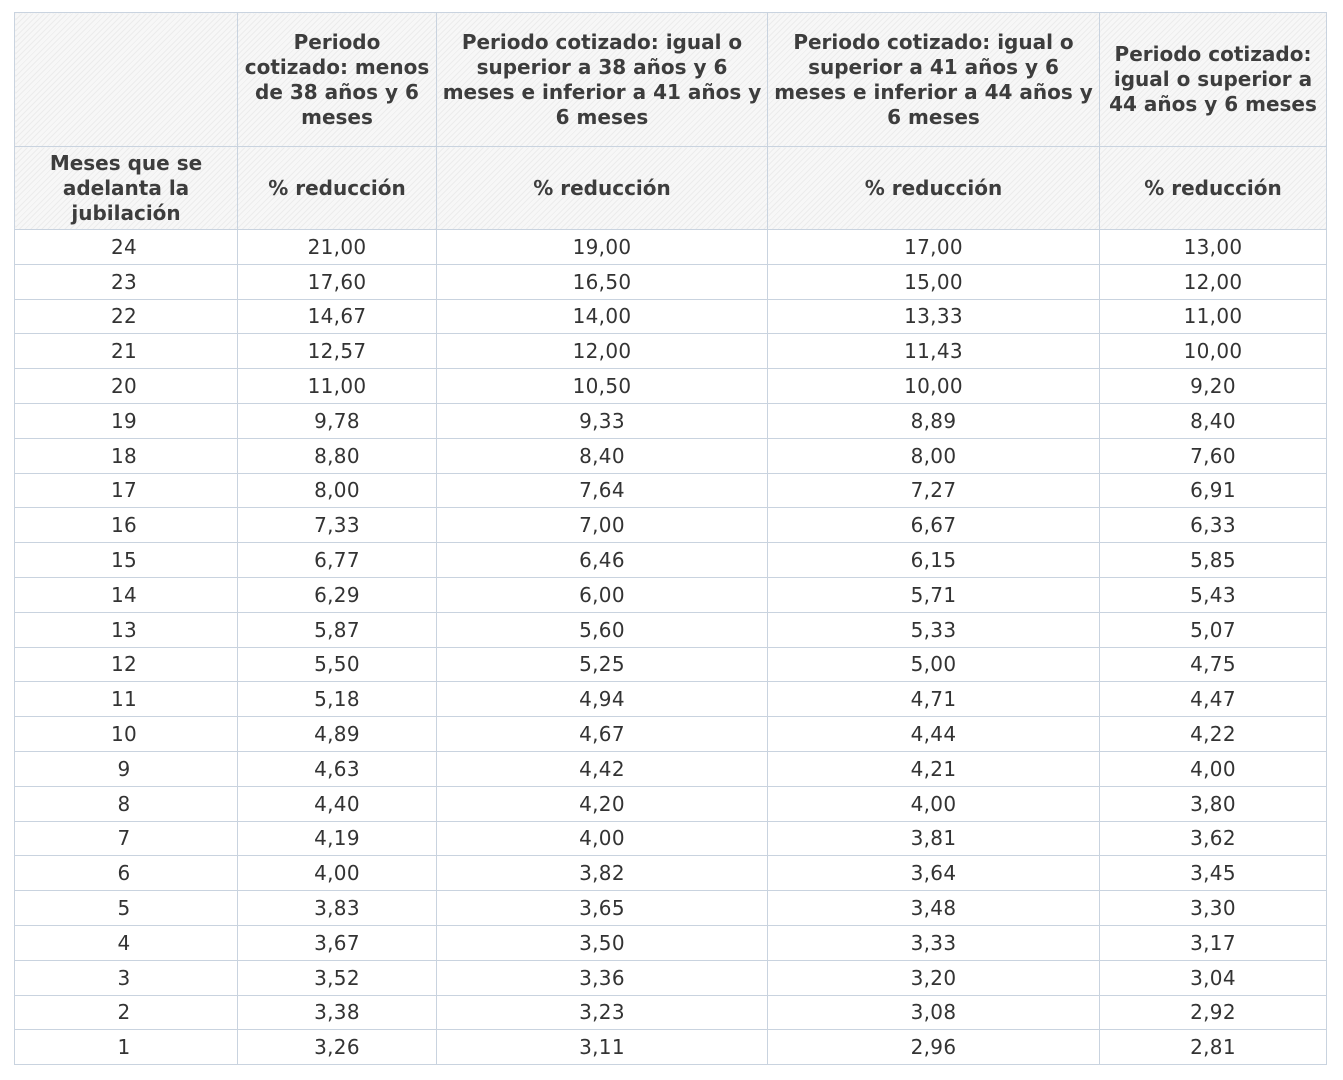  I want to click on months-cell: 3, so click(126, 977).